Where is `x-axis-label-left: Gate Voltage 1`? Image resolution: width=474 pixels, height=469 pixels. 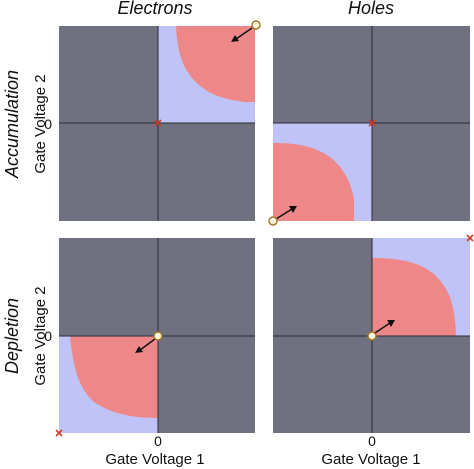 x-axis-label-left: Gate Voltage 1 is located at coordinates (154, 459).